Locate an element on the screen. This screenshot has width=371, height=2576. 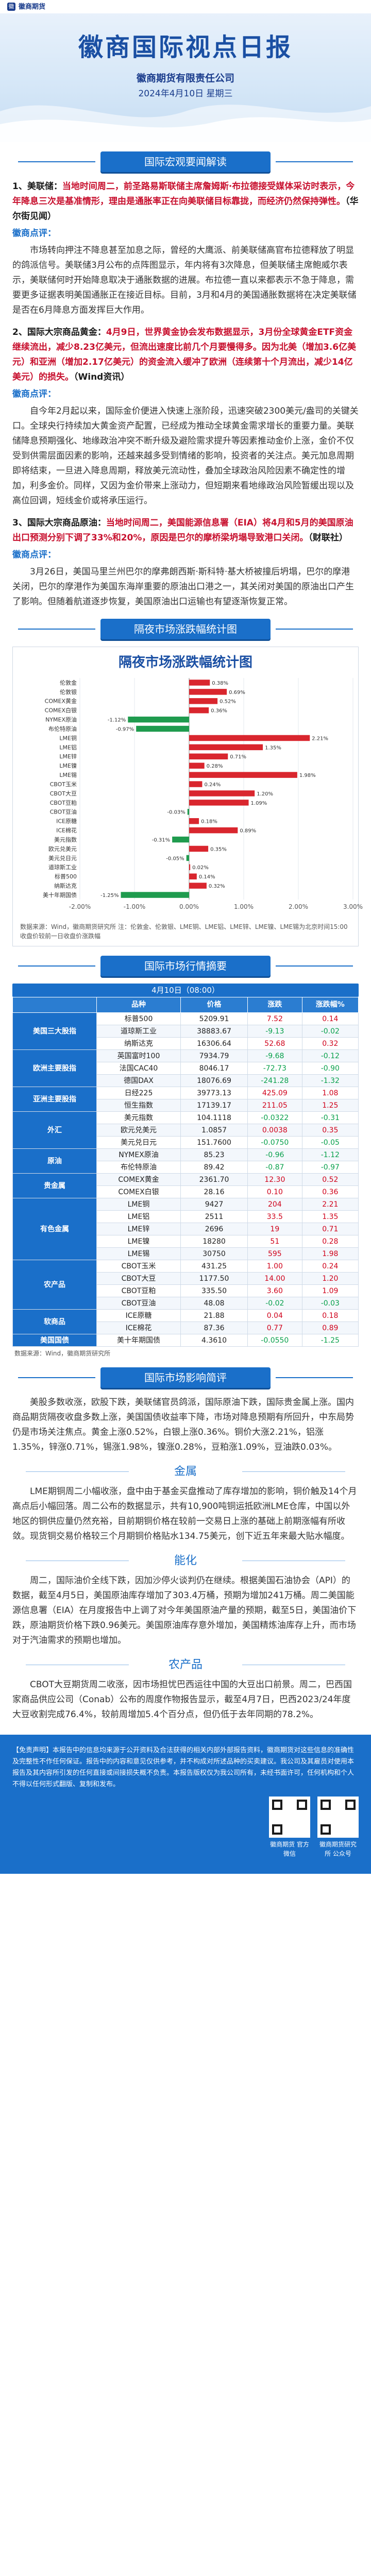
table-row: 纳斯达克 16306.64 52.68 0.32 is located at coordinates (186, 1043).